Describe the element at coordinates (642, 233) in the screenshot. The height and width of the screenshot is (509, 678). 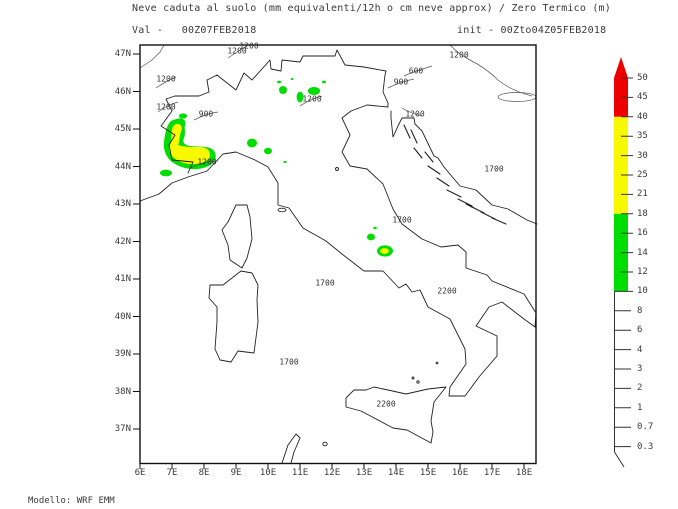
I see `colorbar-tick-label: 16` at that location.